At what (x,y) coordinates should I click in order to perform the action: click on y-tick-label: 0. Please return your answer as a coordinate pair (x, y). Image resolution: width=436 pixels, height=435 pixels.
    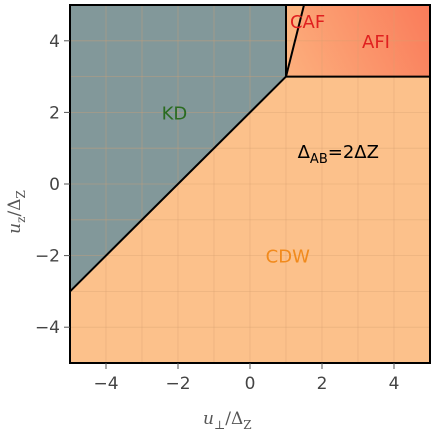
    Looking at the image, I should click on (54, 185).